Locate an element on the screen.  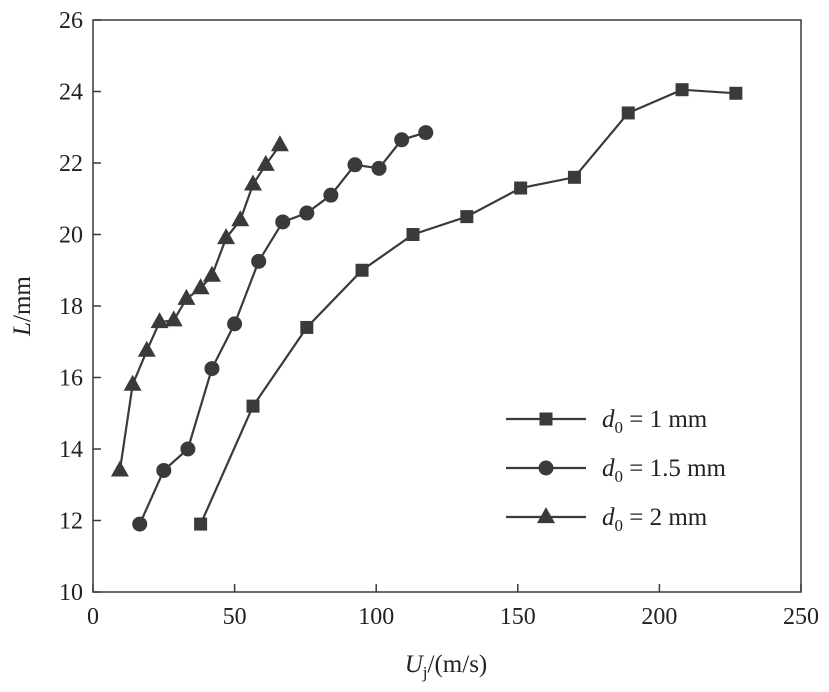
legend-label: d0 = 1.5 mm is located at coordinates (664, 470).